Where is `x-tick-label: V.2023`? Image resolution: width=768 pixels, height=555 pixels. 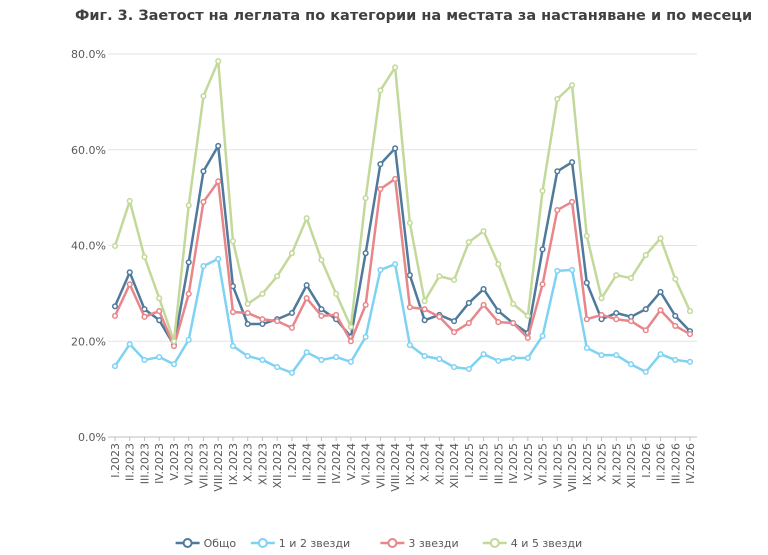 x-tick-label: V.2023 is located at coordinates (174, 462).